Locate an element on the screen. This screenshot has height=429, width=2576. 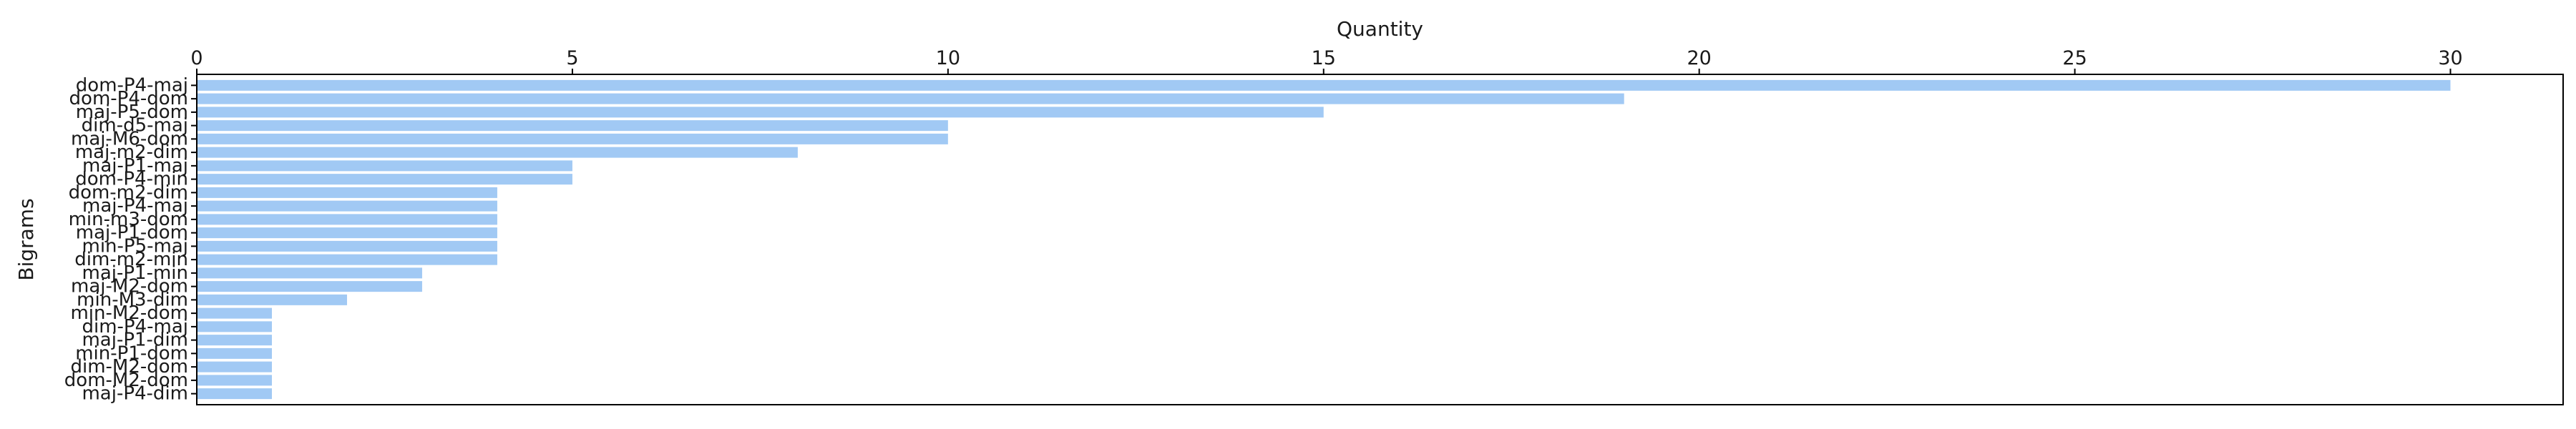
bar-min-P1-dom is located at coordinates (234, 353).